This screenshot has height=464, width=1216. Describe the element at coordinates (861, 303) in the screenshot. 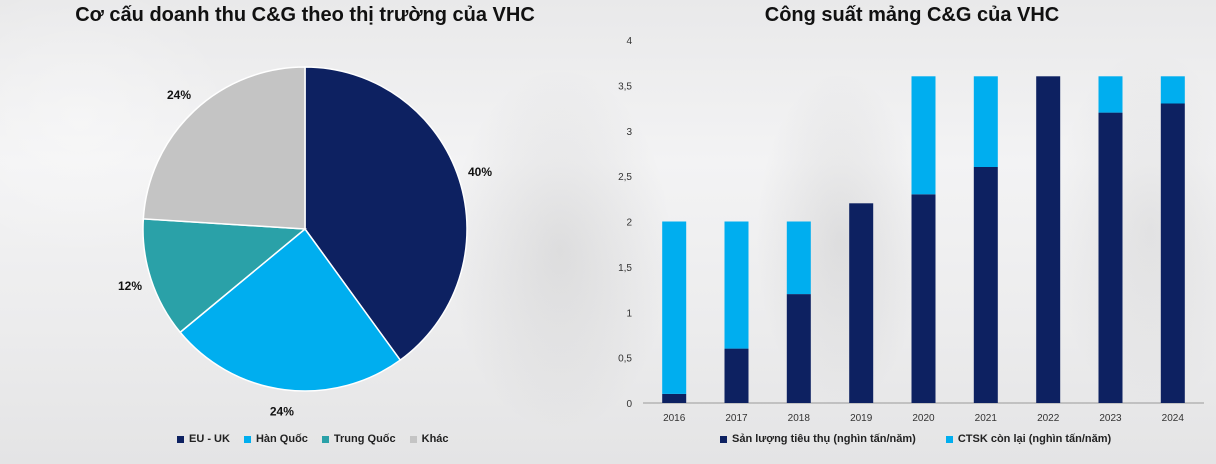

I see `bar-segment-2019-san-luong` at that location.